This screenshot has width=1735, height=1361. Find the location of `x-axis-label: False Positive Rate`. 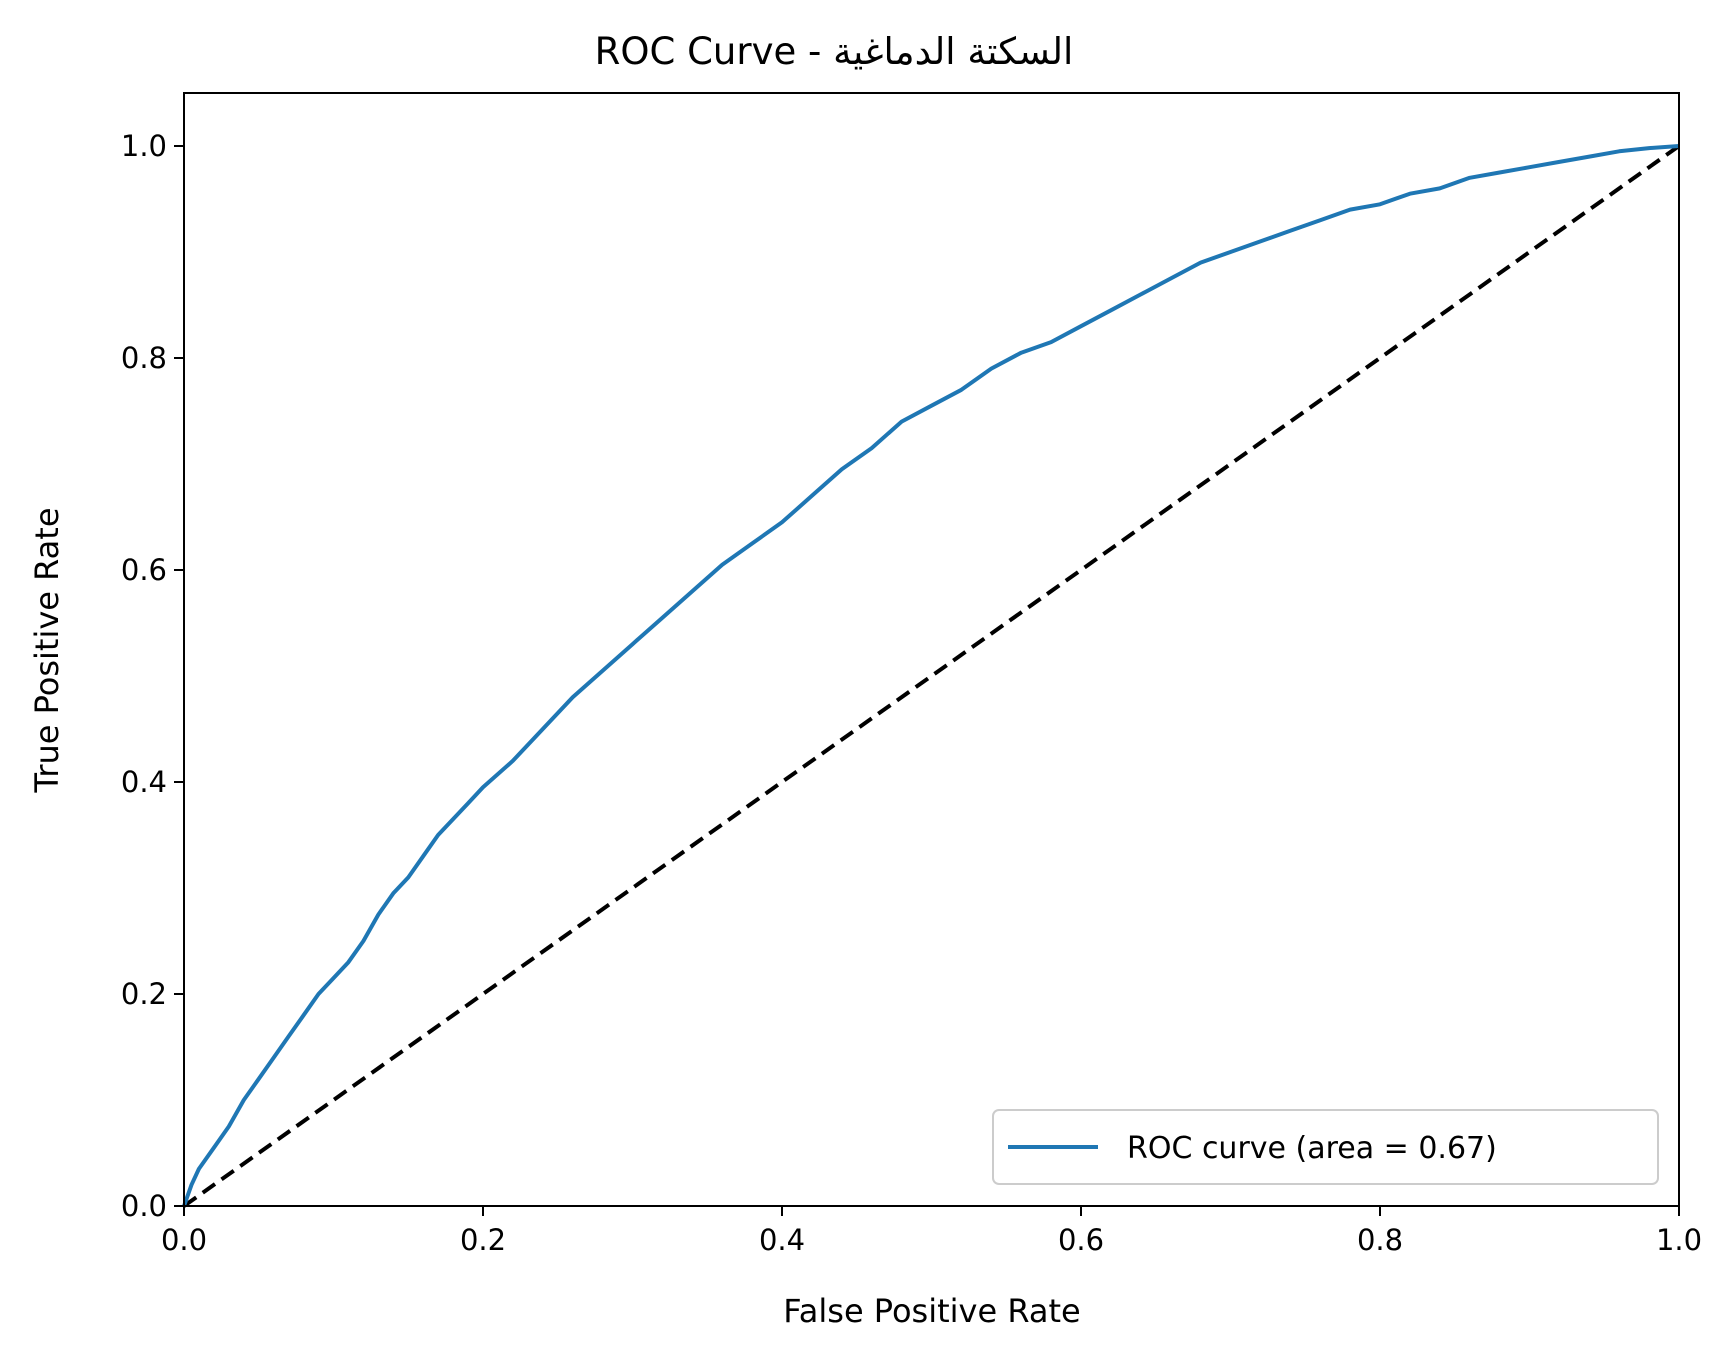

x-axis-label: False Positive Rate is located at coordinates (931, 1311).